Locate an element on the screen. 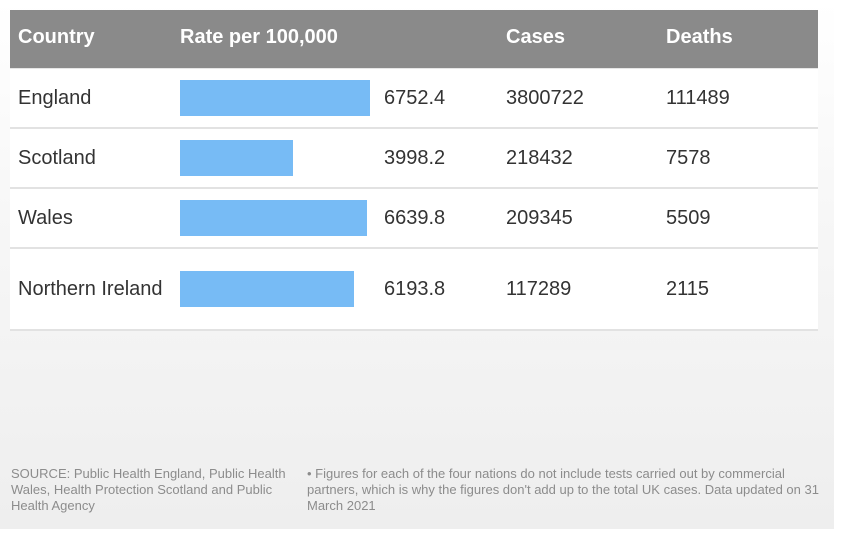 This screenshot has width=844, height=548. rate-value: 6752.4 is located at coordinates (415, 97).